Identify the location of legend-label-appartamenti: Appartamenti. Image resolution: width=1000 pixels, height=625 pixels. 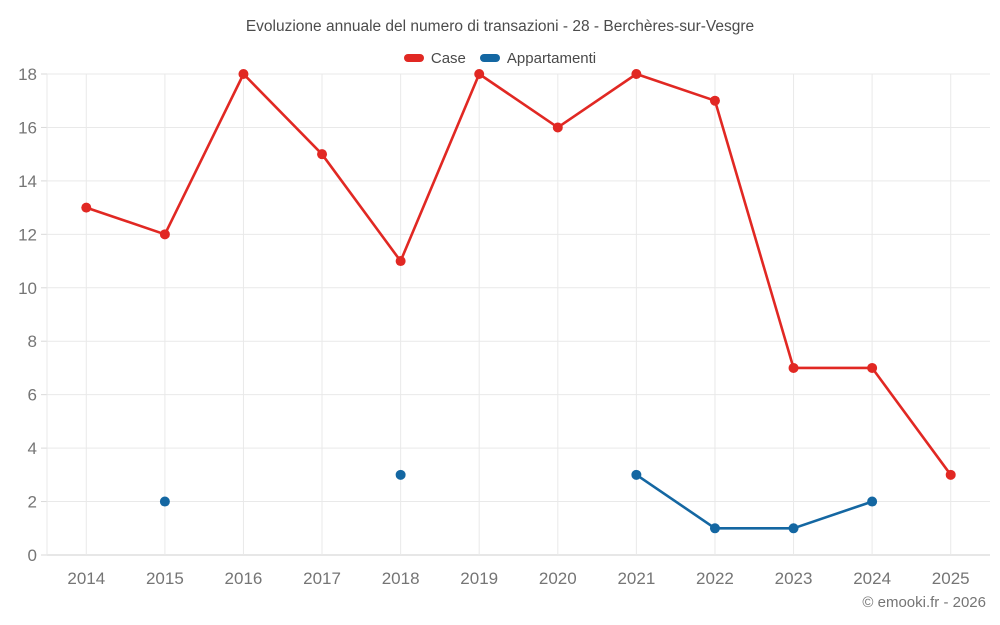
(551, 58).